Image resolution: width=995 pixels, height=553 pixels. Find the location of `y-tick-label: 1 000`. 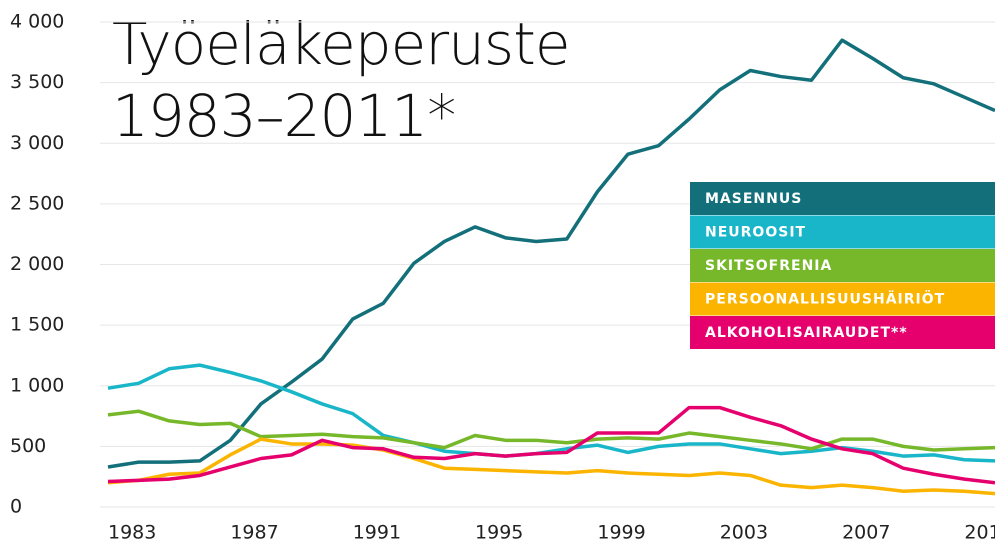

y-tick-label: 1 000 is located at coordinates (37, 385).